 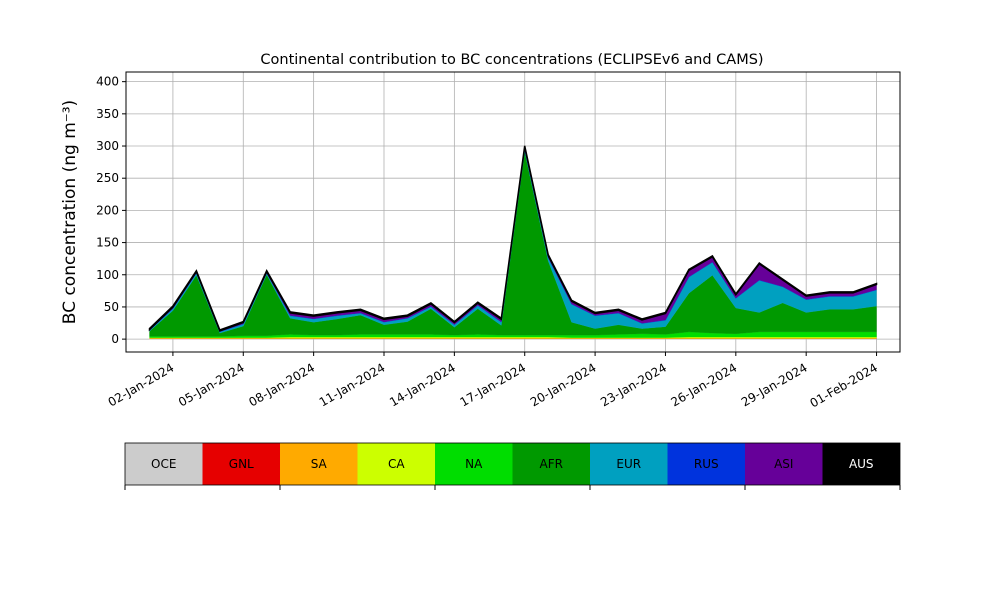 I want to click on x-tick-label: 20-Jan-2024, so click(x=563, y=384).